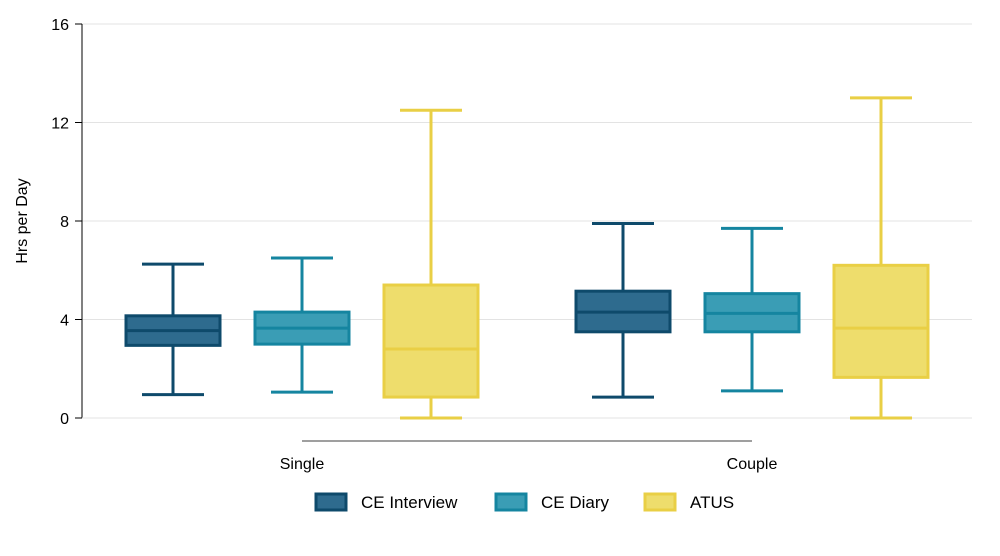 The width and height of the screenshot is (1000, 556). Describe the element at coordinates (64, 222) in the screenshot. I see `y-tick-label: 8` at that location.